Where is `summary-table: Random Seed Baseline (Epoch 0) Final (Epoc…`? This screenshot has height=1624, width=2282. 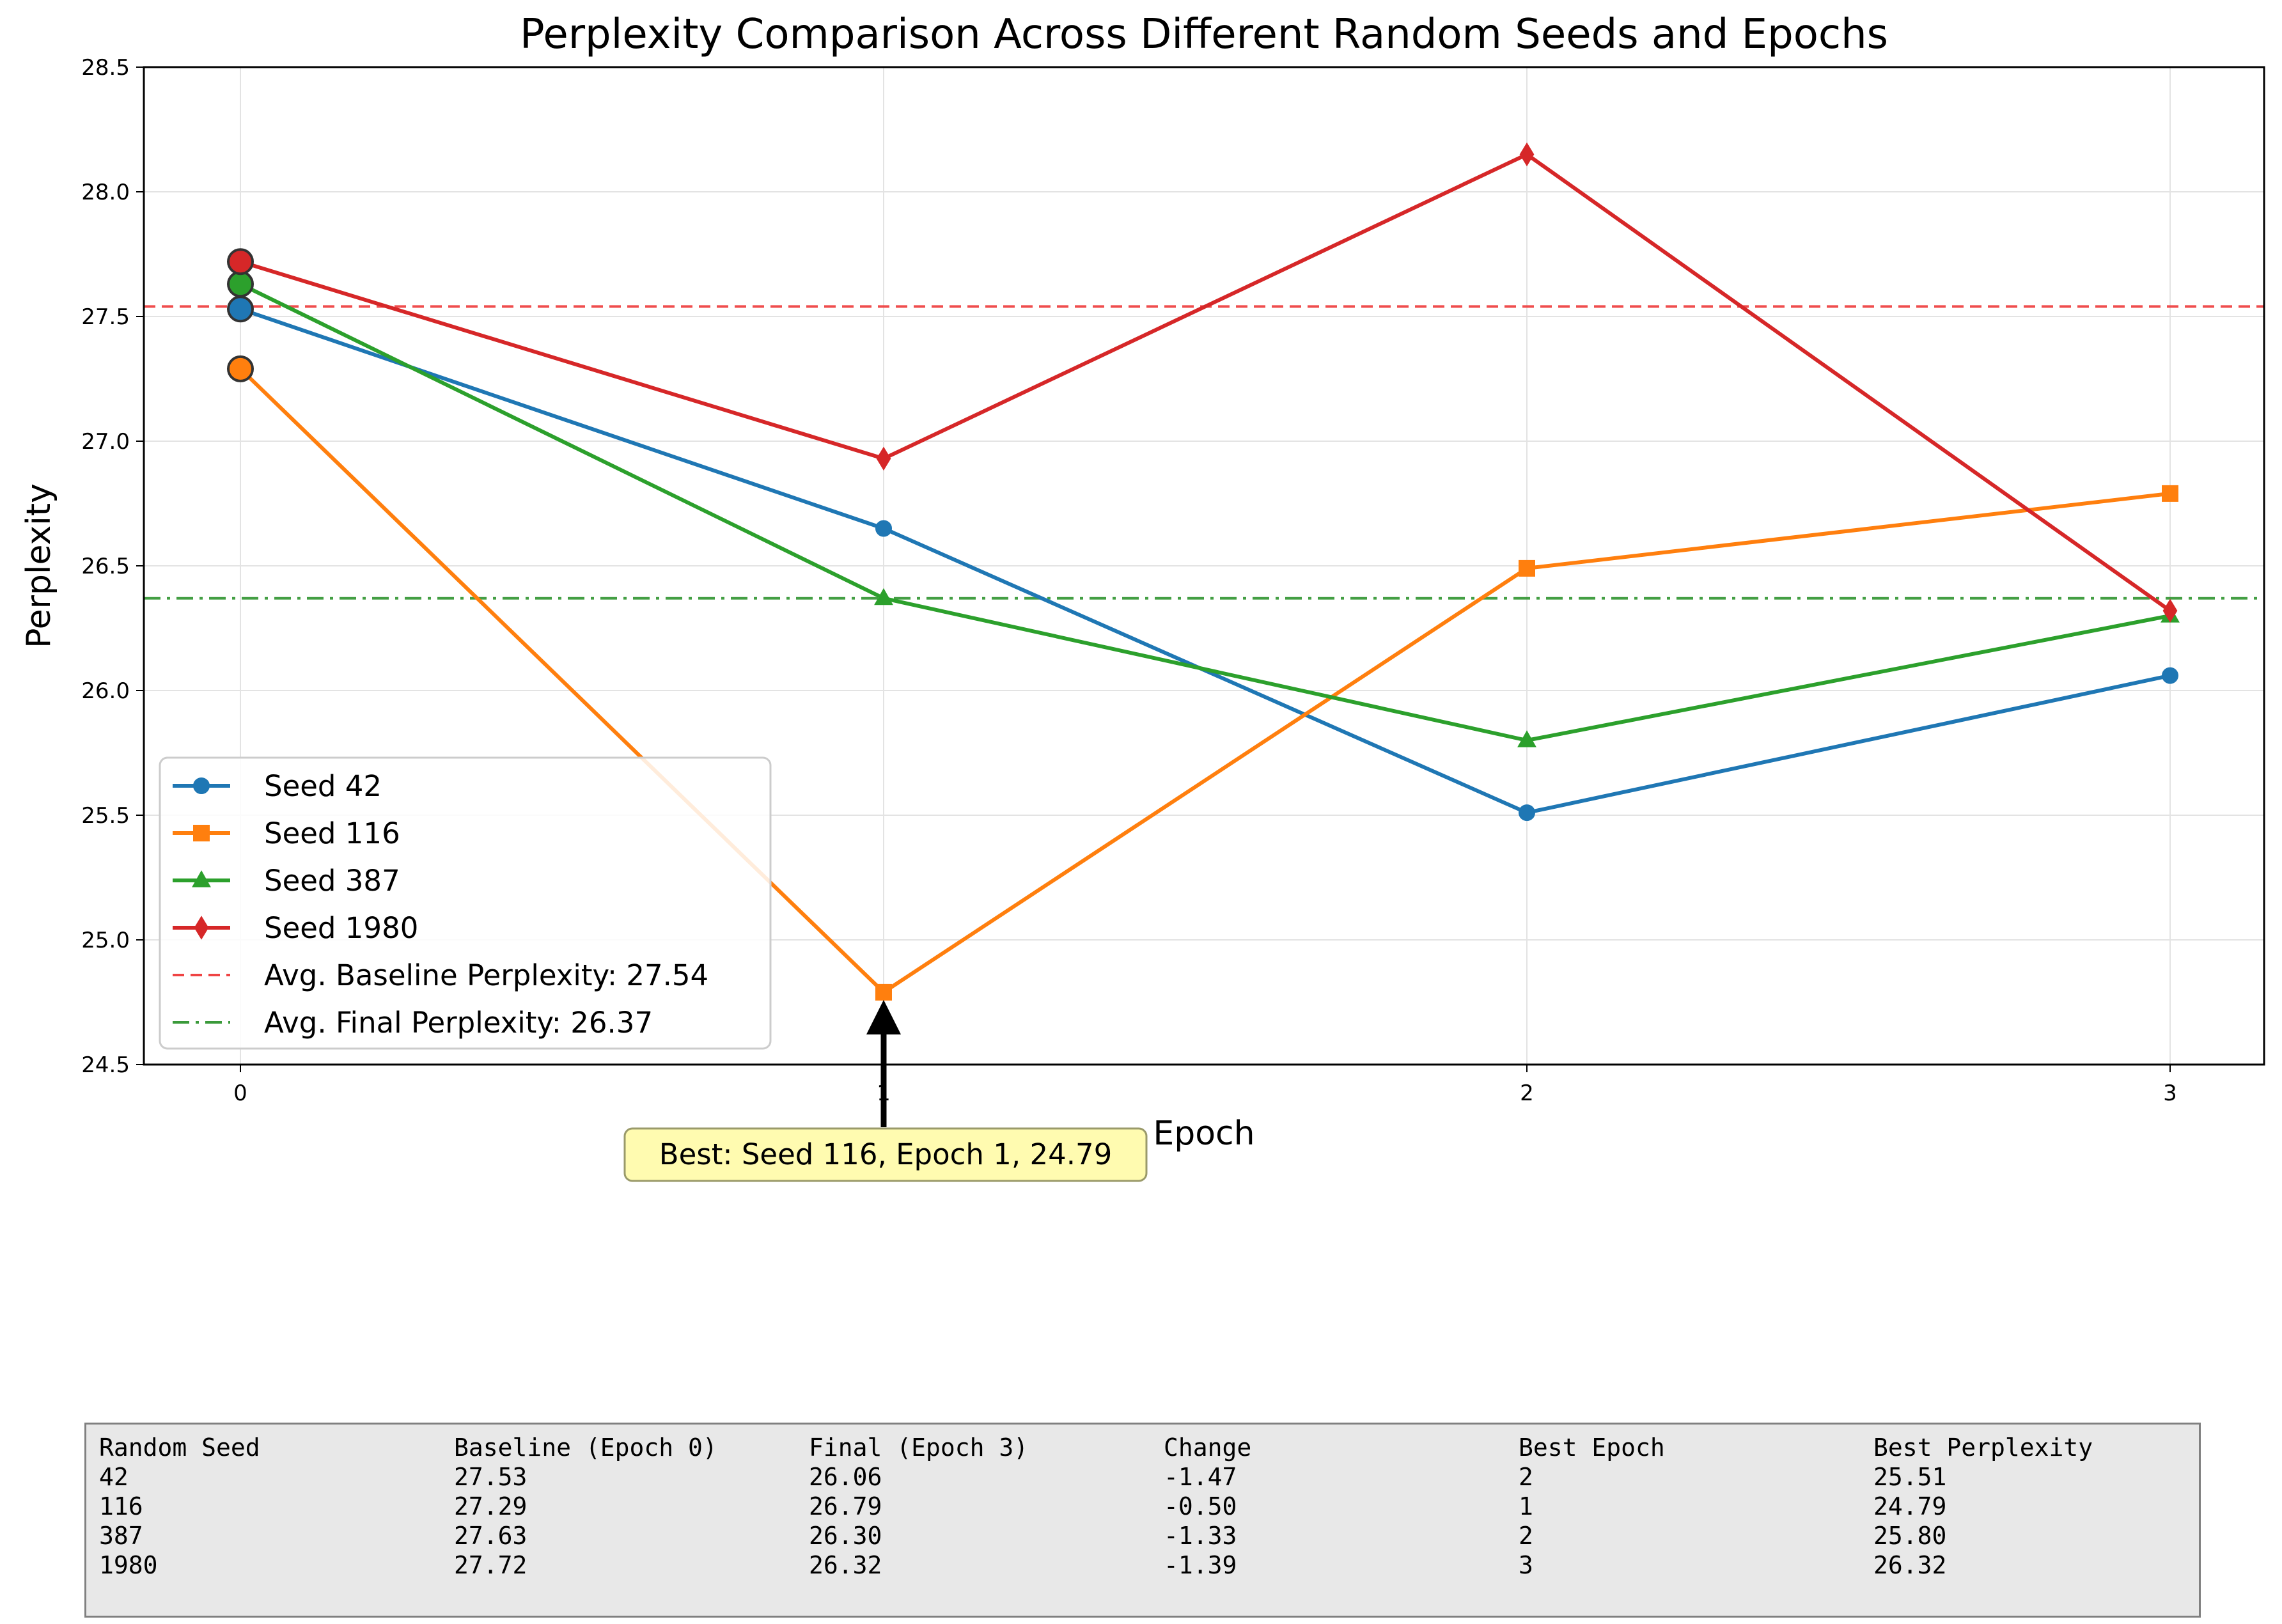 summary-table: Random Seed Baseline (Epoch 0) Final (Epoc… is located at coordinates (1142, 1520).